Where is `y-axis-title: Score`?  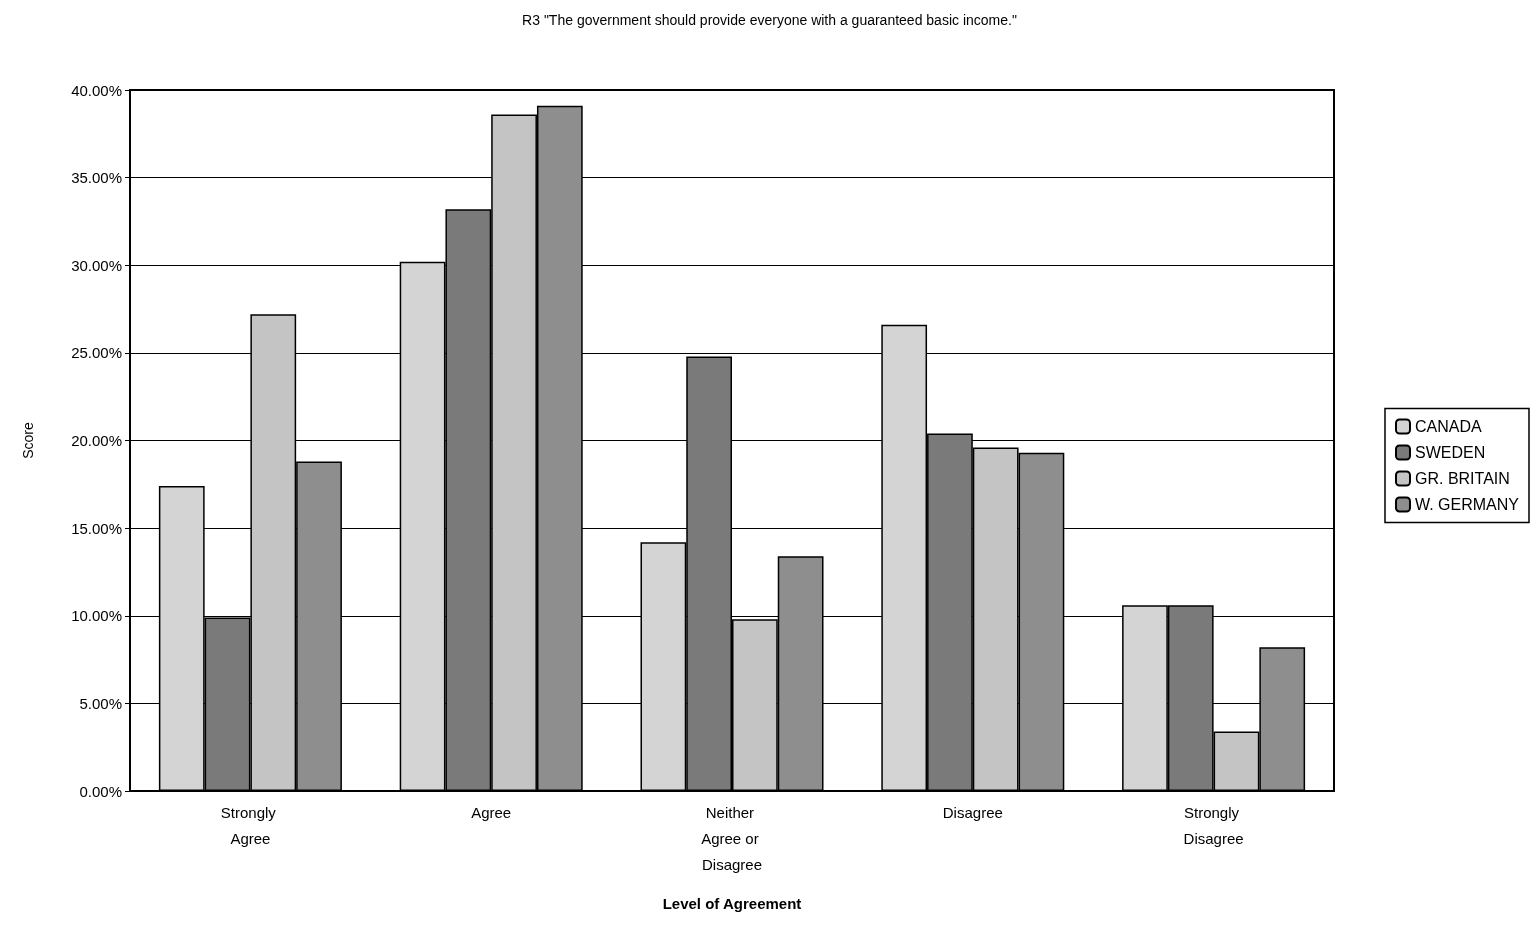 y-axis-title: Score is located at coordinates (28, 440).